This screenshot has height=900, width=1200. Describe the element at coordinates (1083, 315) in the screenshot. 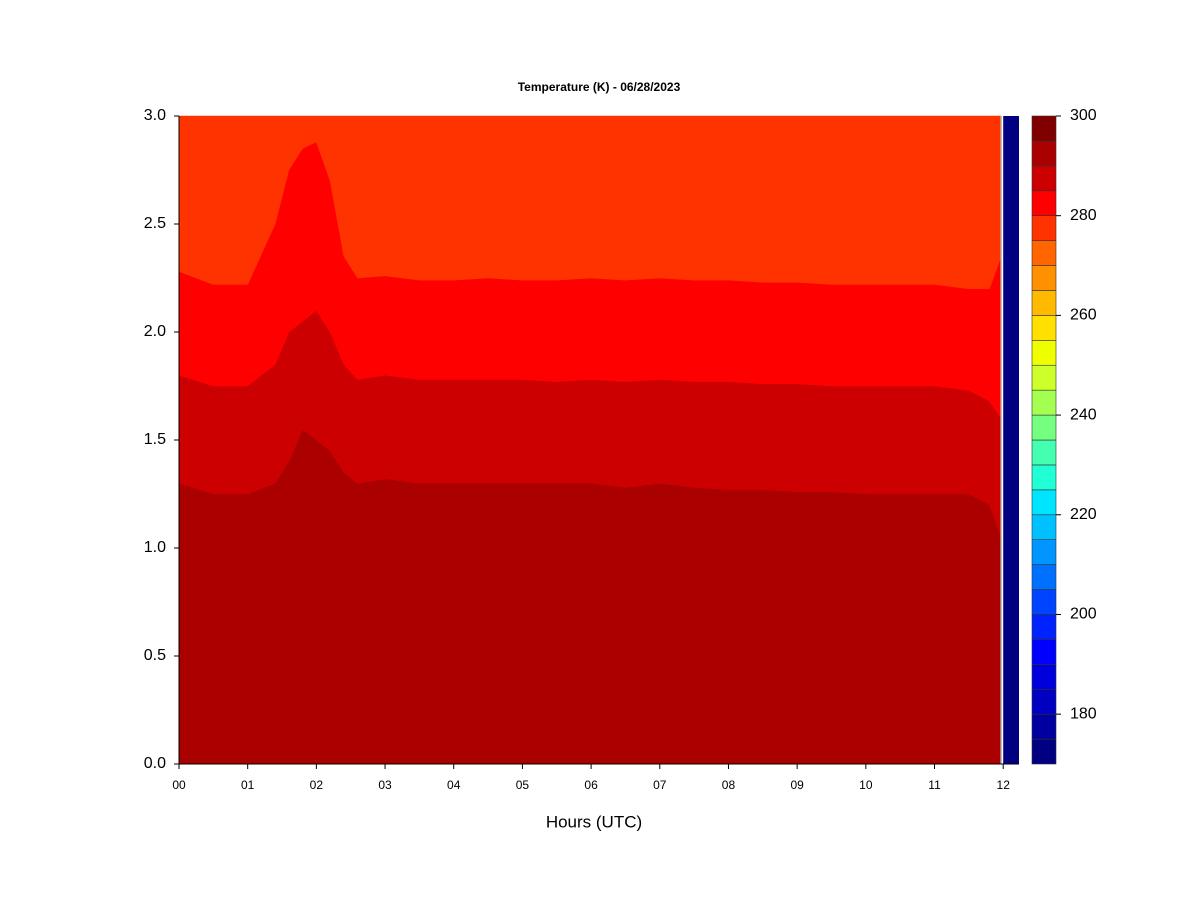

I see `colorbar-tick-label: 260` at that location.